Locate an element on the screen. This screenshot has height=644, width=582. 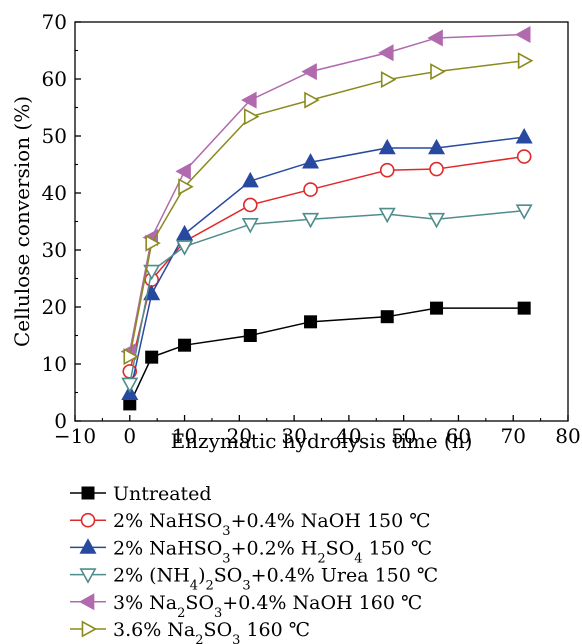
y-tick-label: 20 is located at coordinates (54, 307).